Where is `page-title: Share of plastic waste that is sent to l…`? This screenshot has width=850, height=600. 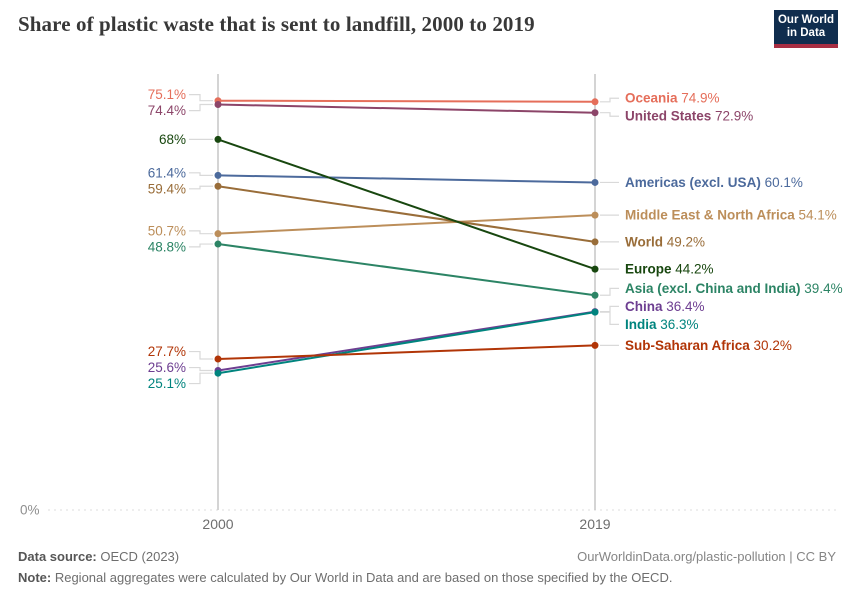
page-title: Share of plastic waste that is sent to l… is located at coordinates (276, 24).